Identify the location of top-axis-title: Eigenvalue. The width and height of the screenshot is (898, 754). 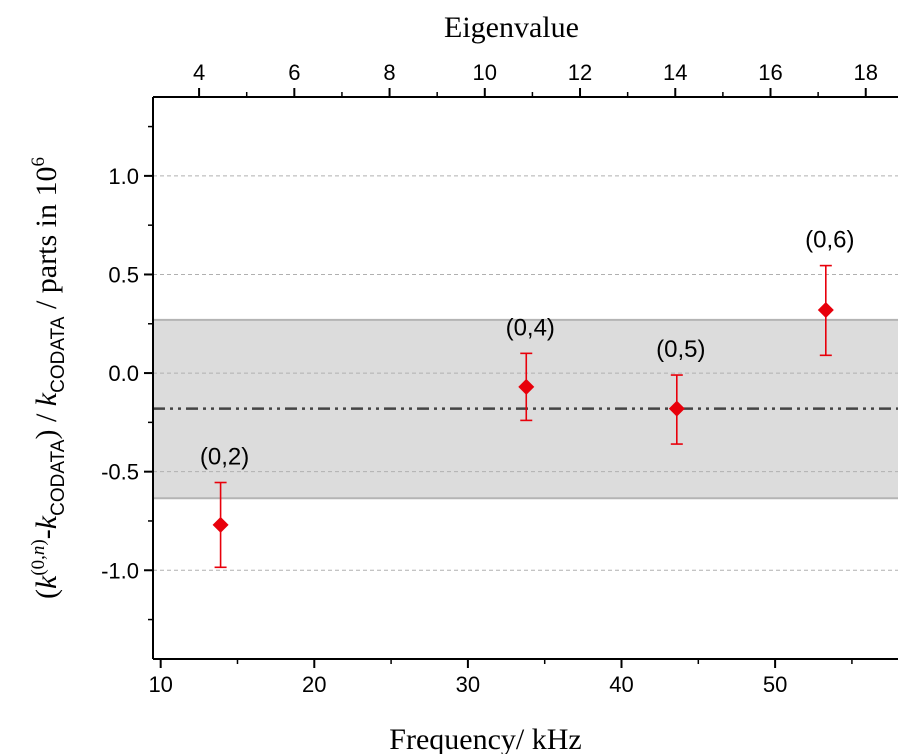
(511, 27).